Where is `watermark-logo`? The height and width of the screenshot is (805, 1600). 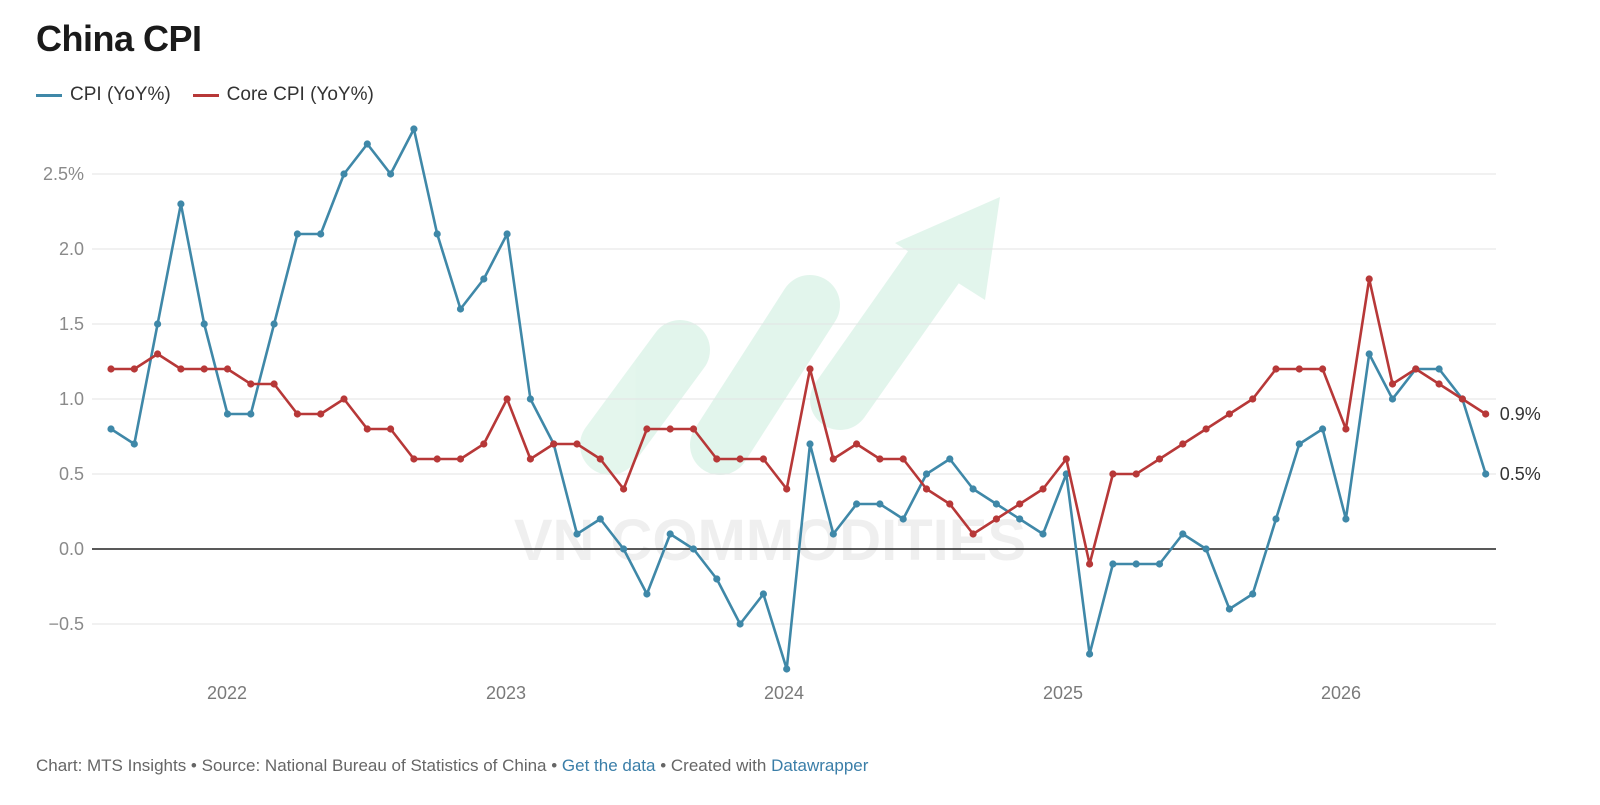 watermark-logo is located at coordinates (790, 336).